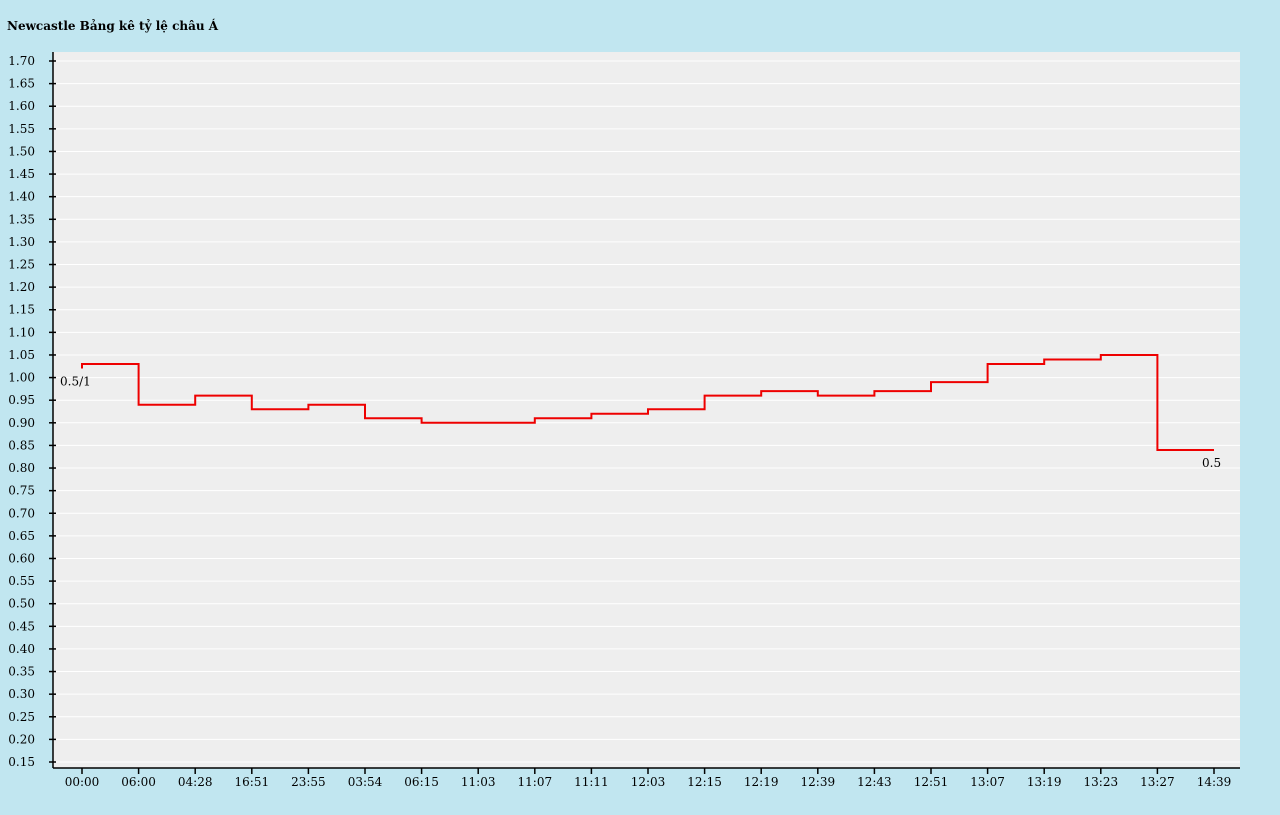 This screenshot has width=1280, height=815. What do you see at coordinates (931, 782) in the screenshot?
I see `x-tick-label: 12:51` at bounding box center [931, 782].